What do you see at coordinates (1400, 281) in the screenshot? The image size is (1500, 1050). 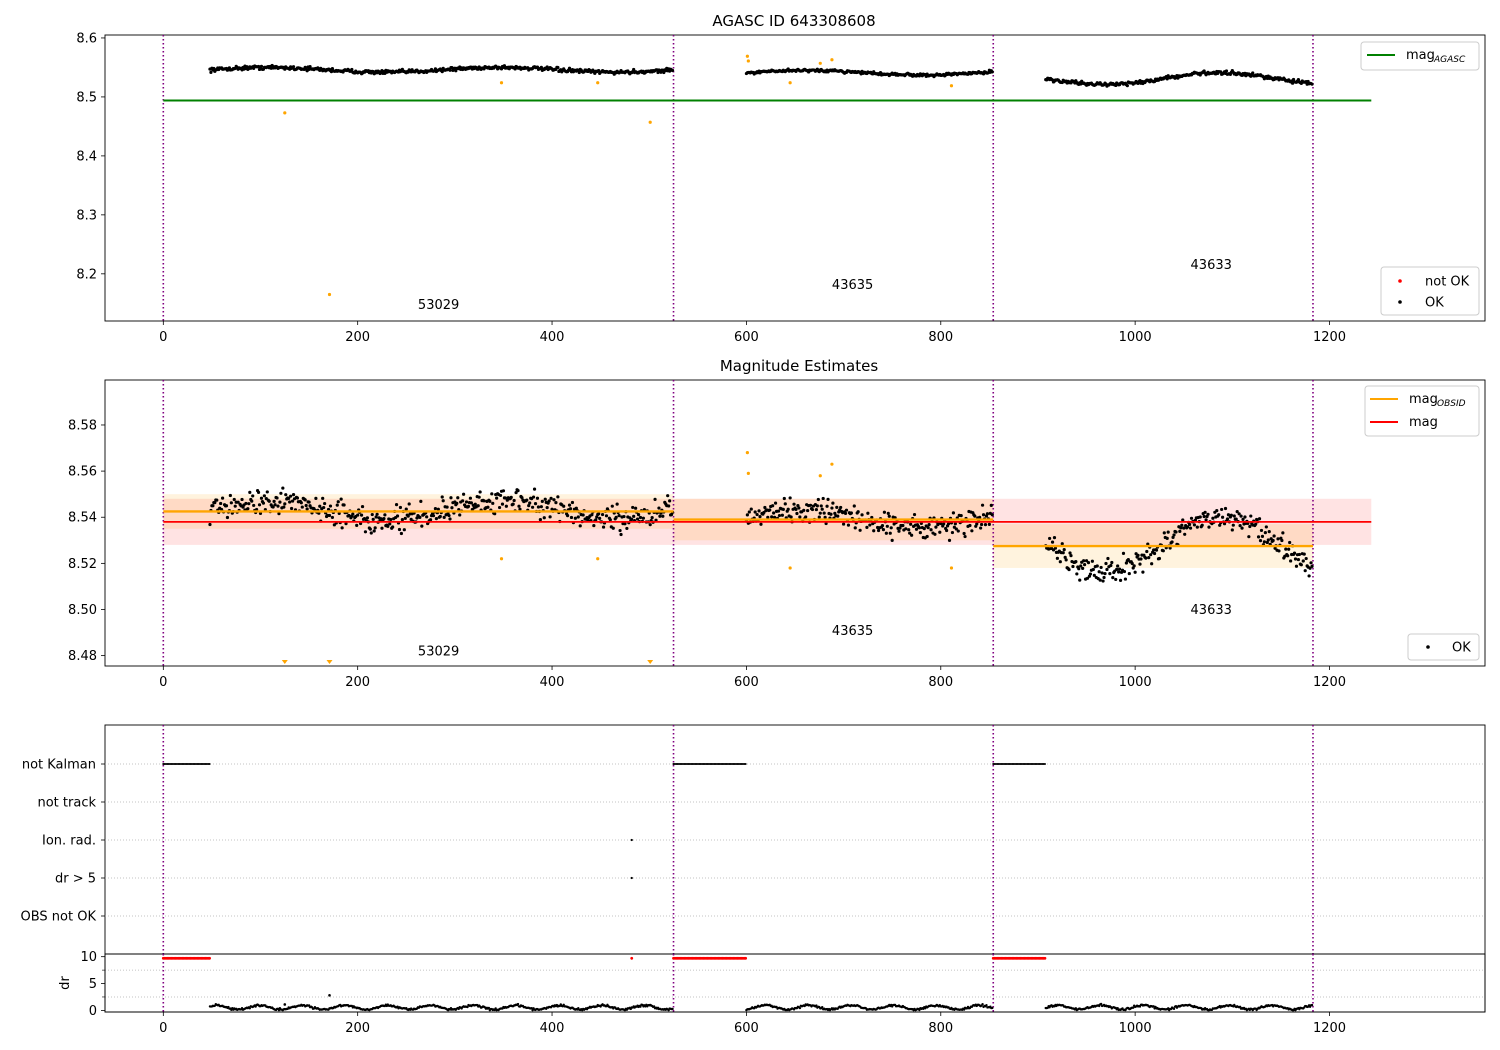 I see `legend-marker` at bounding box center [1400, 281].